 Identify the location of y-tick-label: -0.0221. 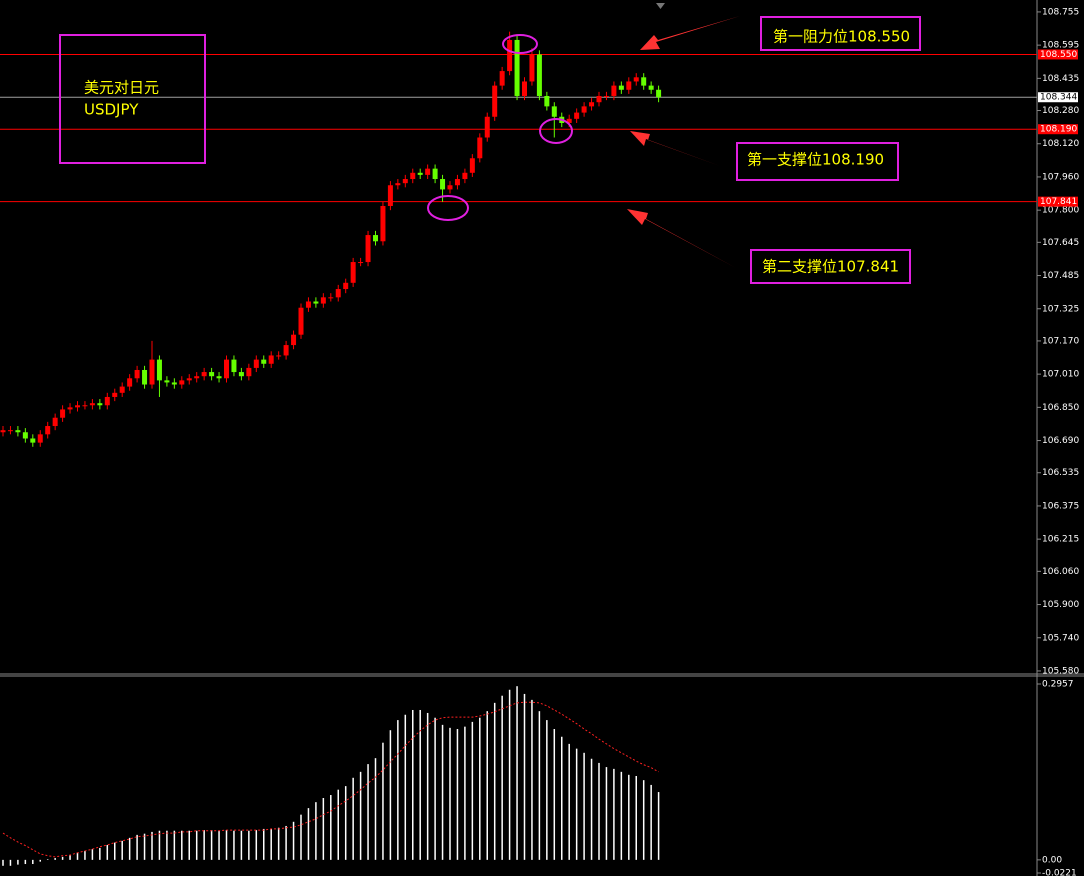
(1059, 872).